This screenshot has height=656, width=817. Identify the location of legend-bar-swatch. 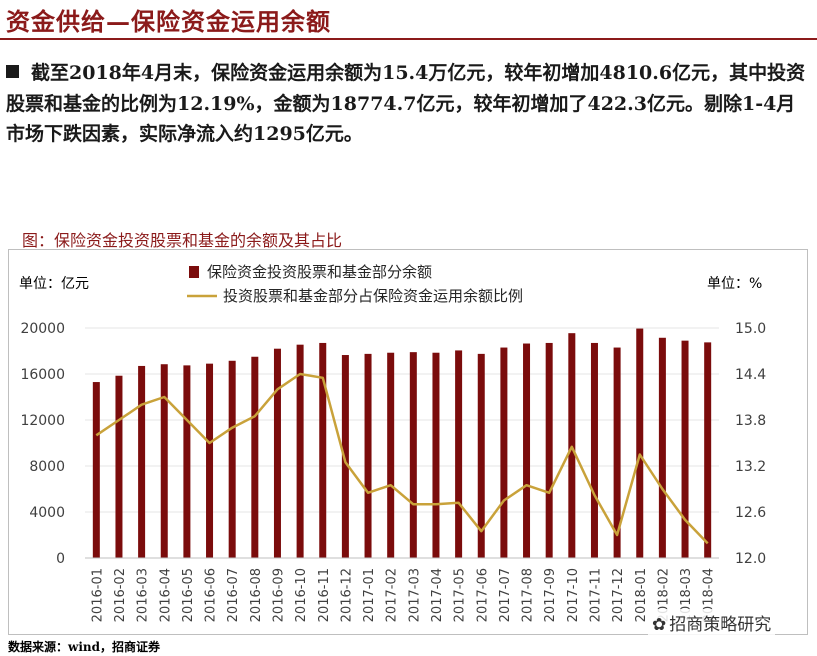
(194, 272).